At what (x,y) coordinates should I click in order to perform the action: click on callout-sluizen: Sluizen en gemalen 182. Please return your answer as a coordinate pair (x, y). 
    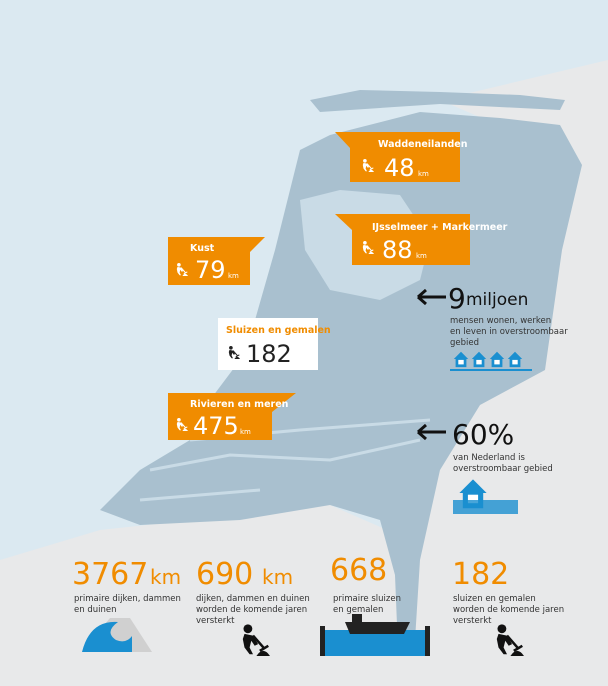
    Looking at the image, I should click on (274, 344).